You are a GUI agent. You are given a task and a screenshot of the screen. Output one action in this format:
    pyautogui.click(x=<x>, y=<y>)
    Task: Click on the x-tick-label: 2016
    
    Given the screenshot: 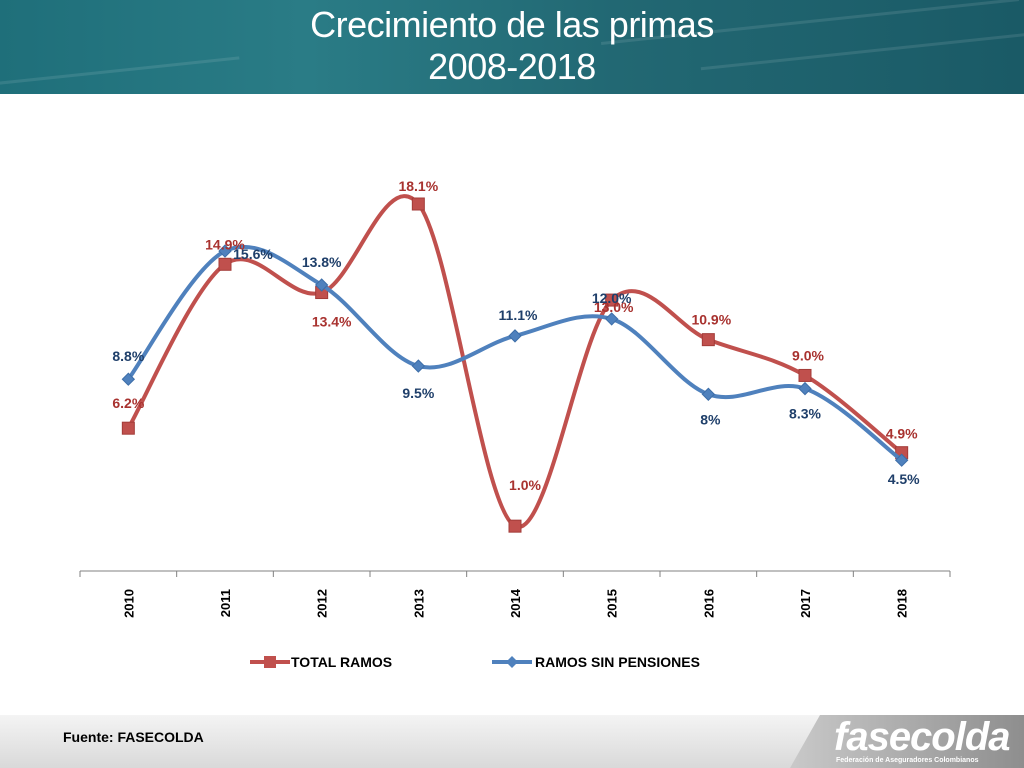 What is the action you would take?
    pyautogui.click(x=708, y=603)
    